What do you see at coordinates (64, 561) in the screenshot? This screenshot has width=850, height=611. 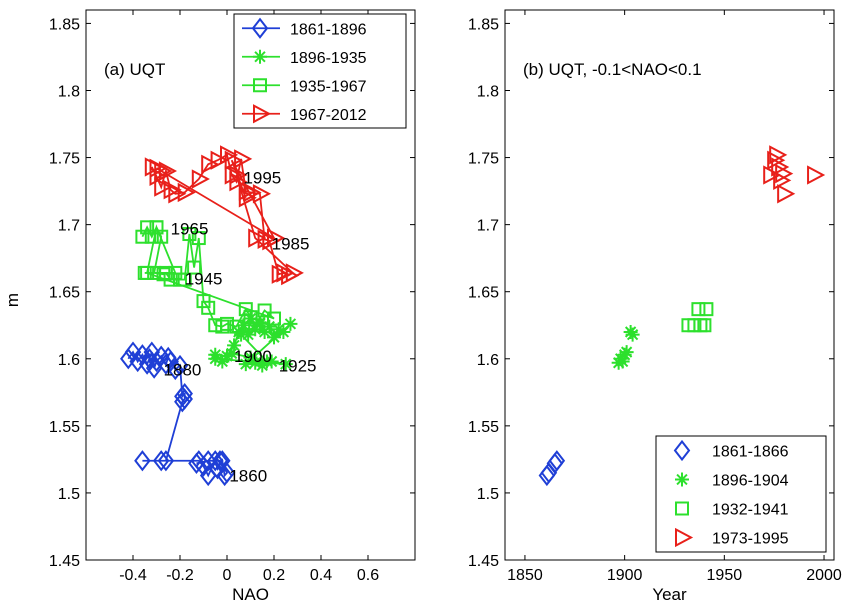 I see `y-tick-label: 1.45` at bounding box center [64, 561].